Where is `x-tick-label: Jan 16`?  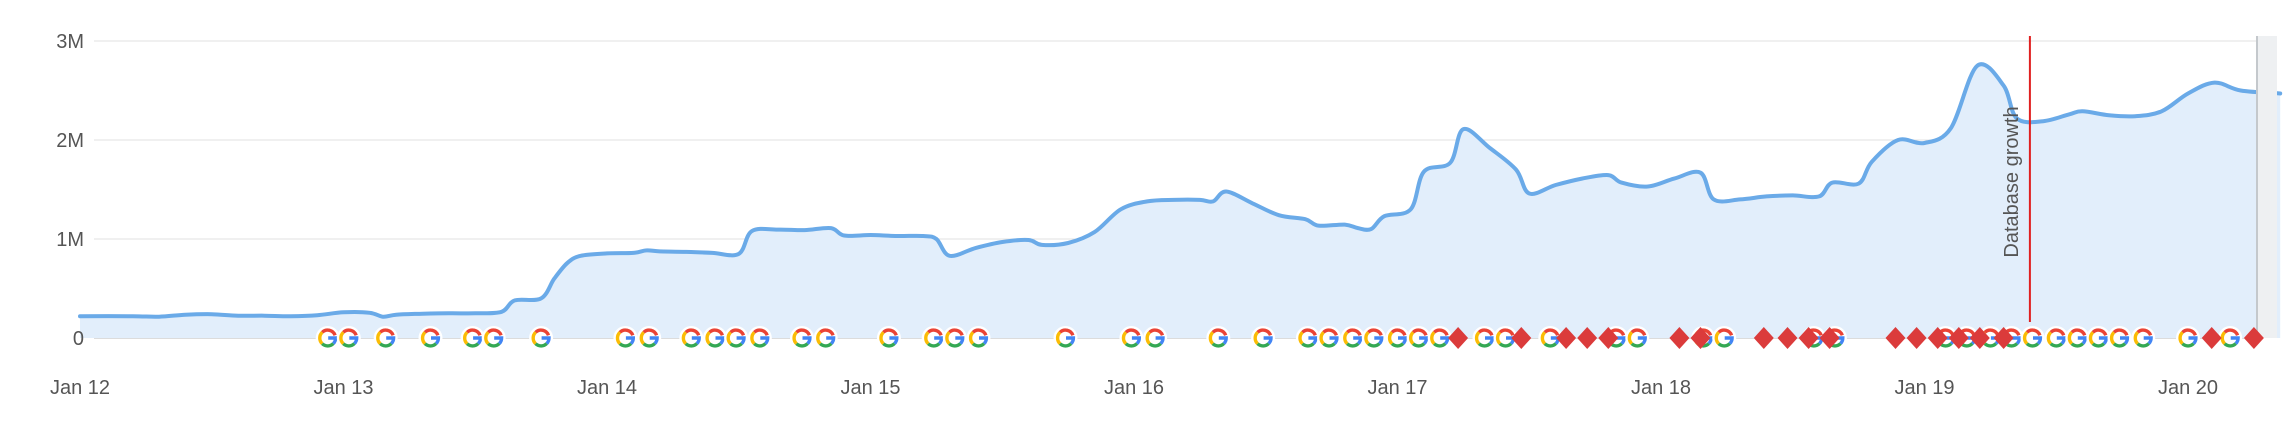
x-tick-label: Jan 16 is located at coordinates (1134, 388).